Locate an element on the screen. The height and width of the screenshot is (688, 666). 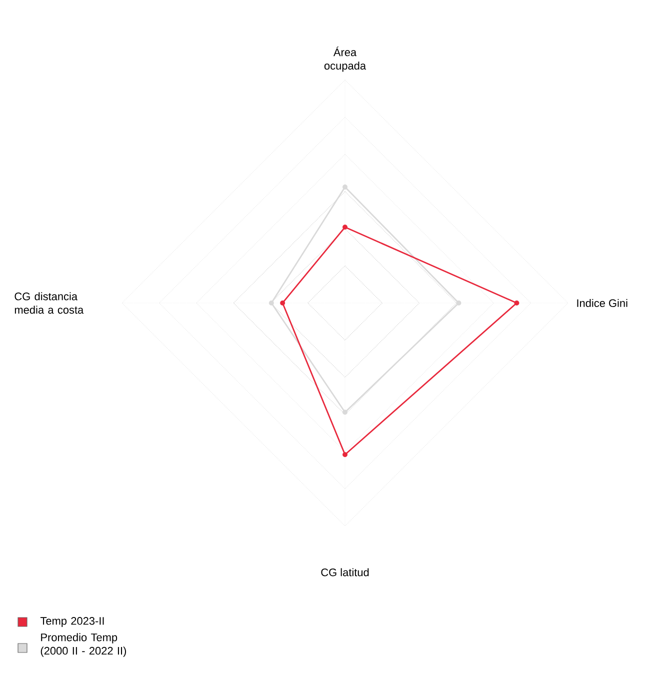
spoke-label: CG latitud is located at coordinates (345, 572).